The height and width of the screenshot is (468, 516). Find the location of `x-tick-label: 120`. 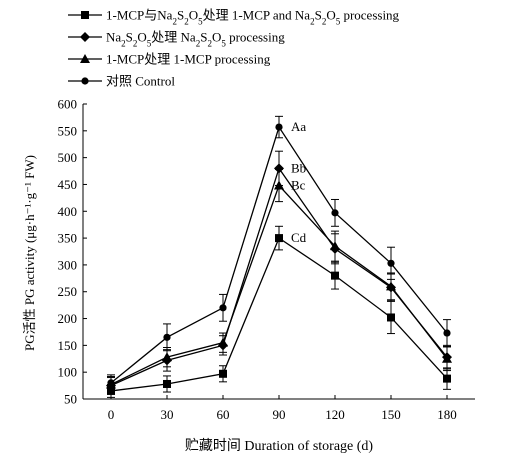

x-tick-label: 120 is located at coordinates (335, 414).